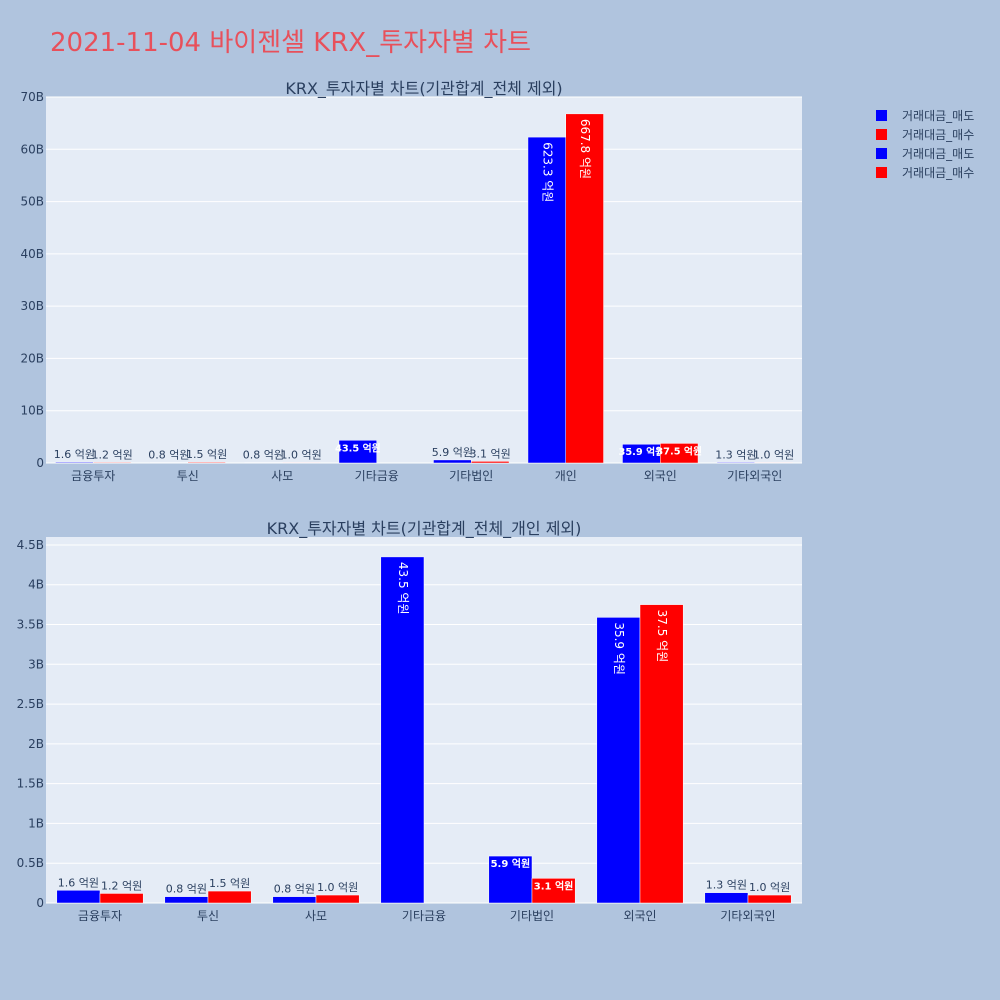 Image resolution: width=1000 pixels, height=1000 pixels. I want to click on chart-title: KRX_투자자별 차트(기관합계_전체_개인 제외), so click(424, 529).